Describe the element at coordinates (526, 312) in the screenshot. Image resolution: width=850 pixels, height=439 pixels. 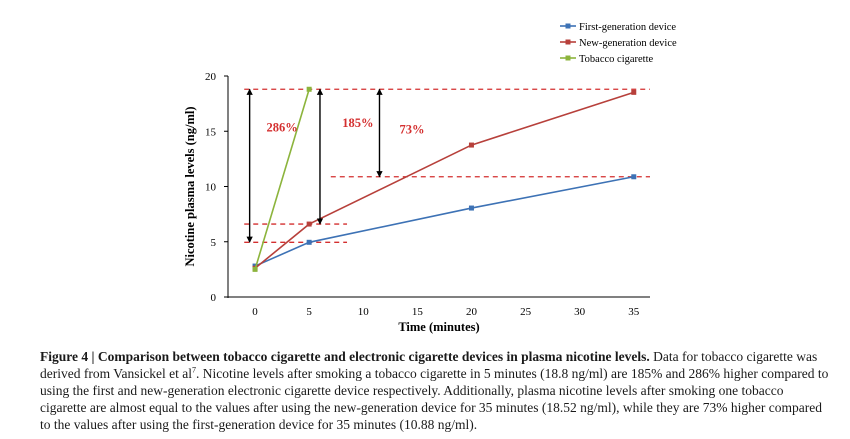
I see `x-tick-label: 25` at that location.